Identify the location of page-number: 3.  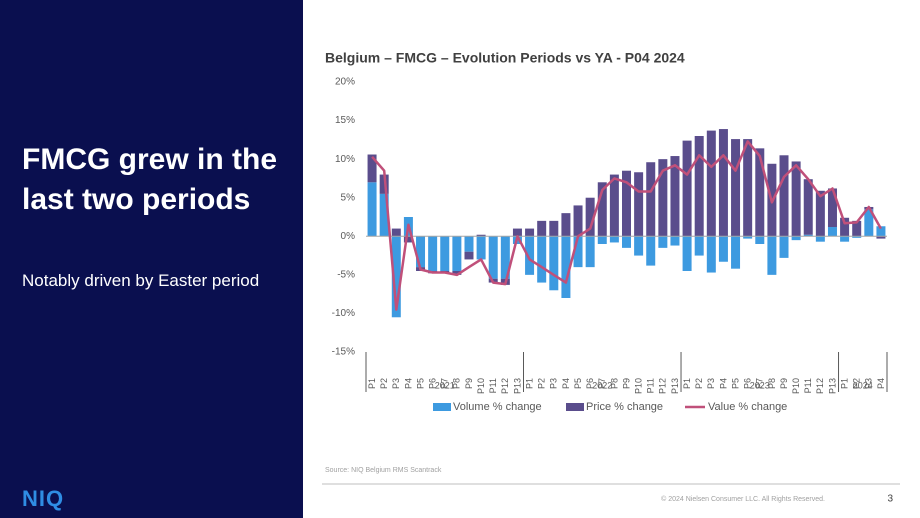
(890, 499).